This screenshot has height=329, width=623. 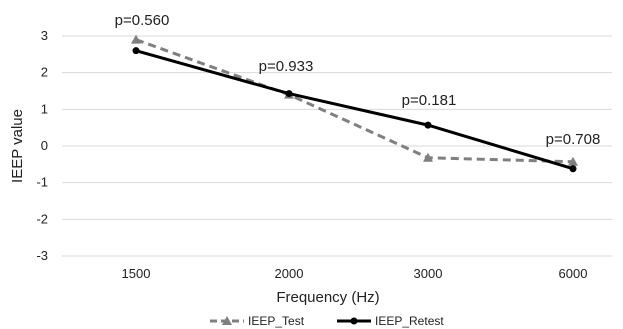 I want to click on y-axis-ticks: 3 2 1 0 -1 -2 -3, so click(x=42, y=145).